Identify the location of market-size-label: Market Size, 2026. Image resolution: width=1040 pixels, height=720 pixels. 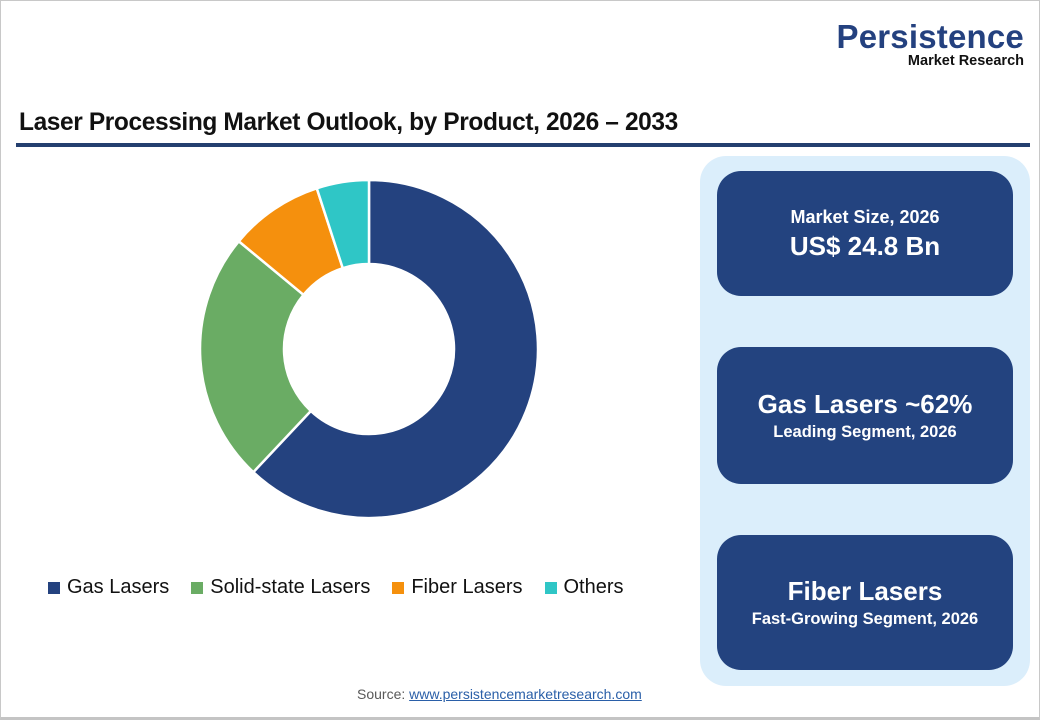
(865, 216).